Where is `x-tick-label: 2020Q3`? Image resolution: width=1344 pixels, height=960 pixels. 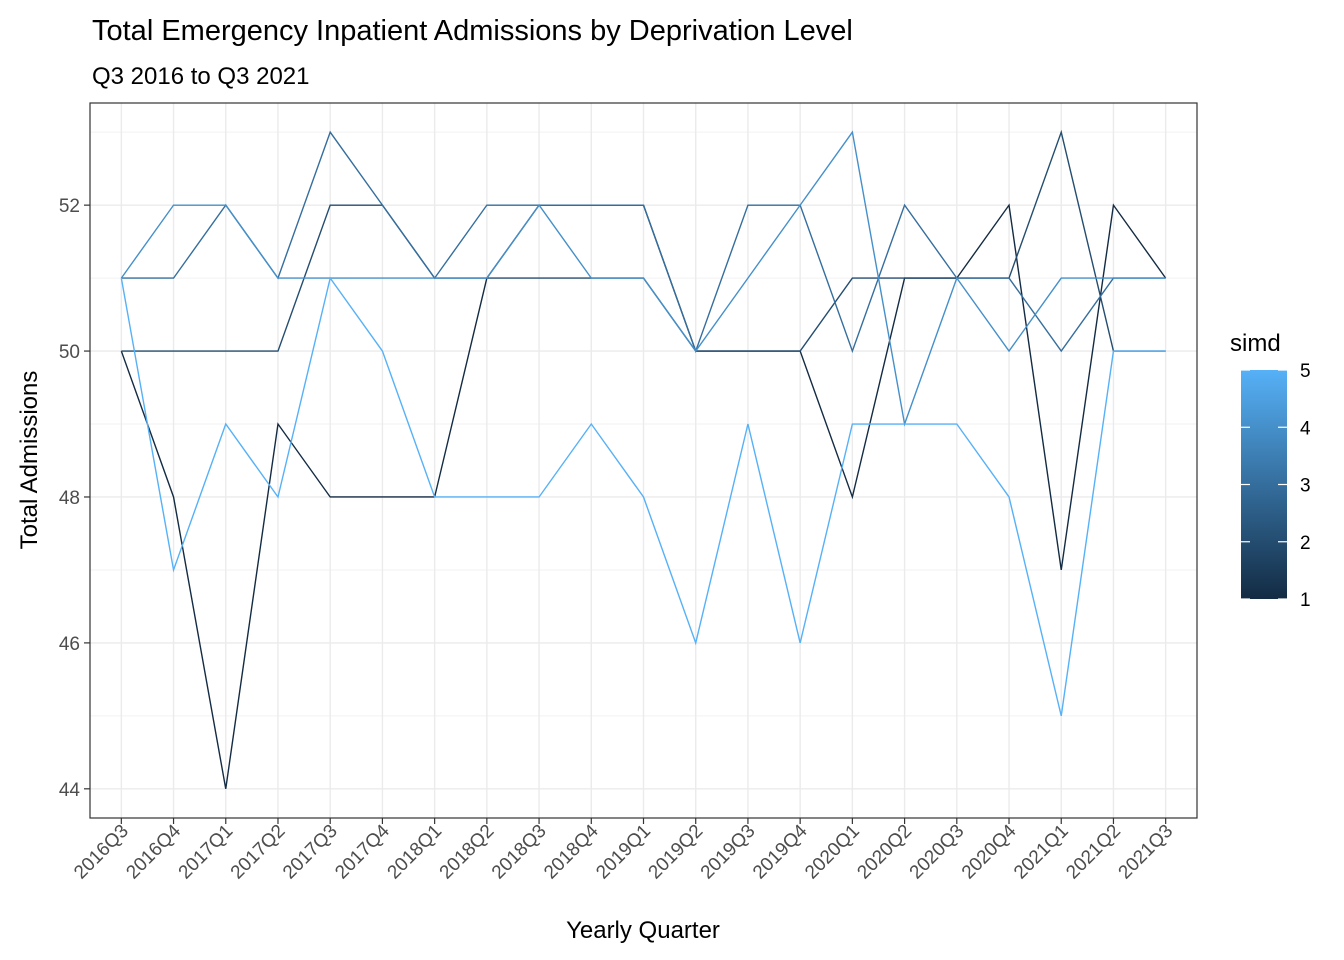
x-tick-label: 2020Q3 is located at coordinates (937, 852).